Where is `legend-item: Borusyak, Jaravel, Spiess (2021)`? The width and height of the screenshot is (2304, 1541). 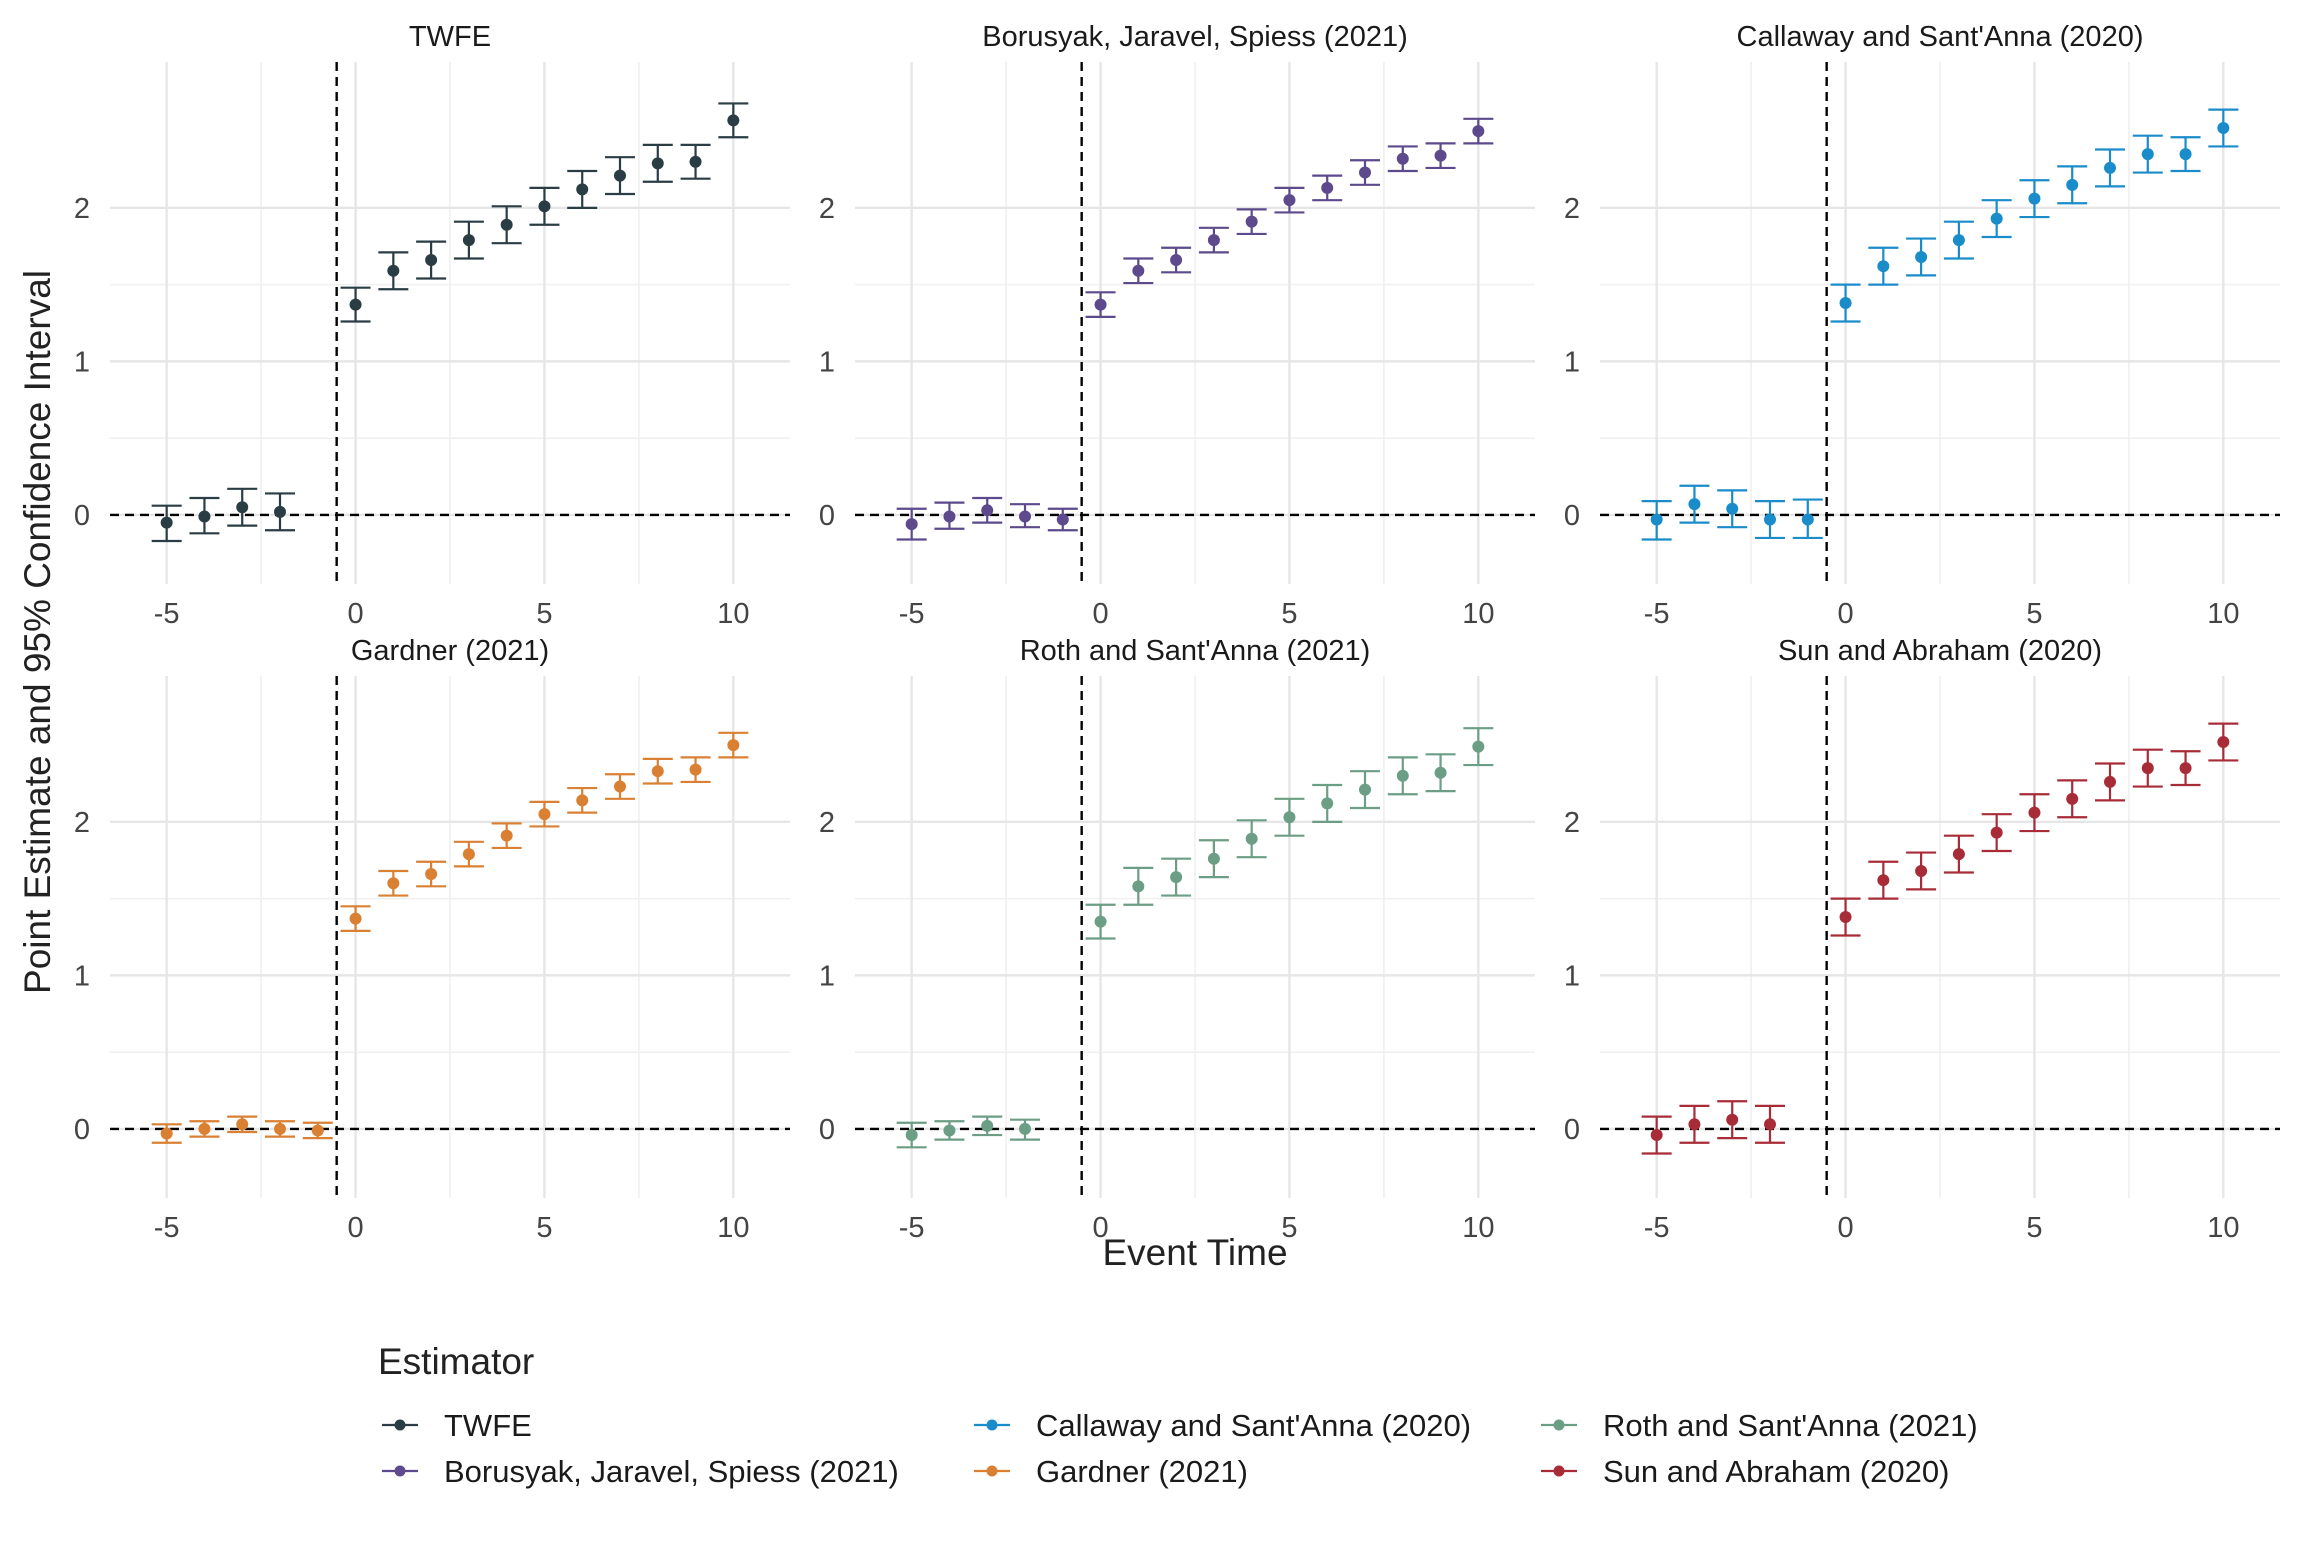
legend-item: Borusyak, Jaravel, Spiess (2021) is located at coordinates (640, 1471).